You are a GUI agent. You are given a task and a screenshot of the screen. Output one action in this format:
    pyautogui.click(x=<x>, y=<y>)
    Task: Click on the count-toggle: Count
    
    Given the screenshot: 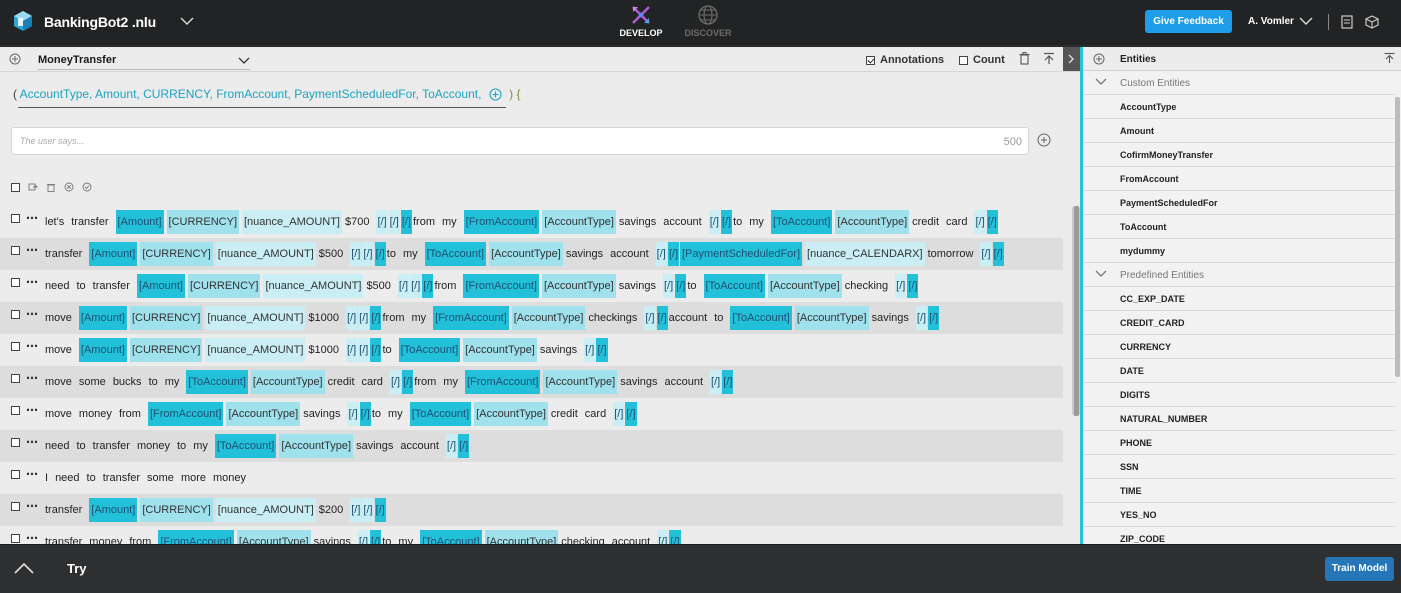 What is the action you would take?
    pyautogui.click(x=982, y=60)
    